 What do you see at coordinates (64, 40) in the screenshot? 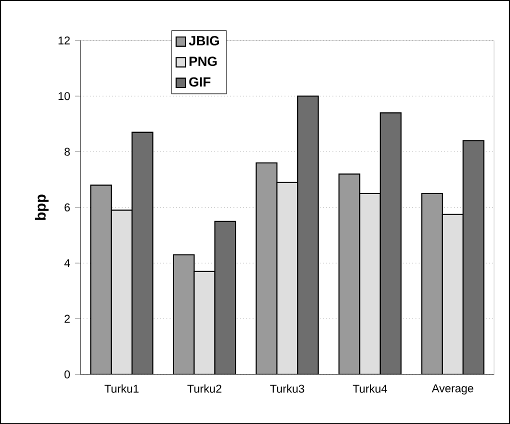
I see `y-tick-label: 12` at bounding box center [64, 40].